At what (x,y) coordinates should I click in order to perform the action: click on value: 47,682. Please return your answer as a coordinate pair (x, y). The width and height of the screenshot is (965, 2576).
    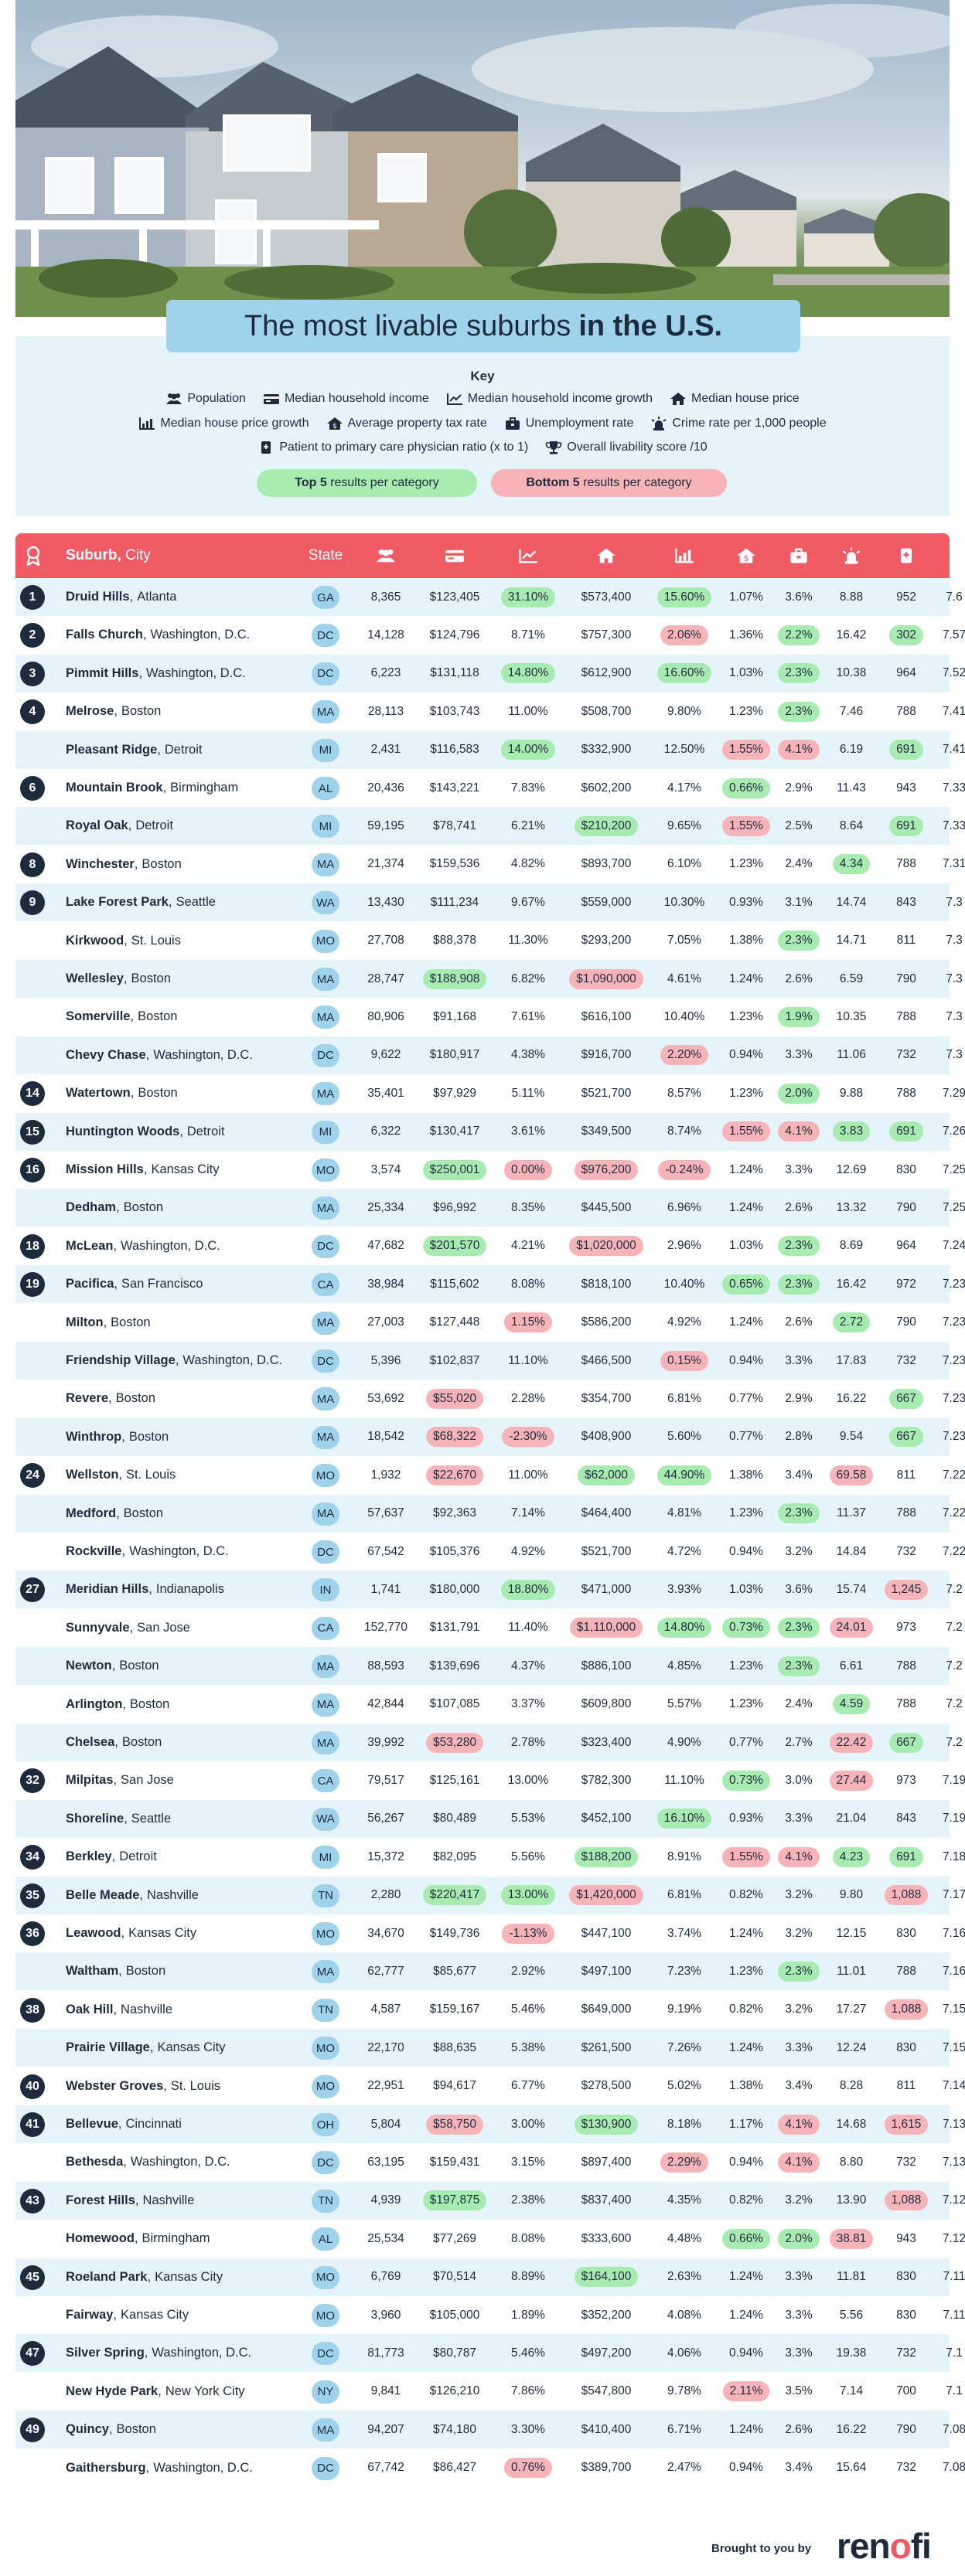
    Looking at the image, I should click on (385, 1246).